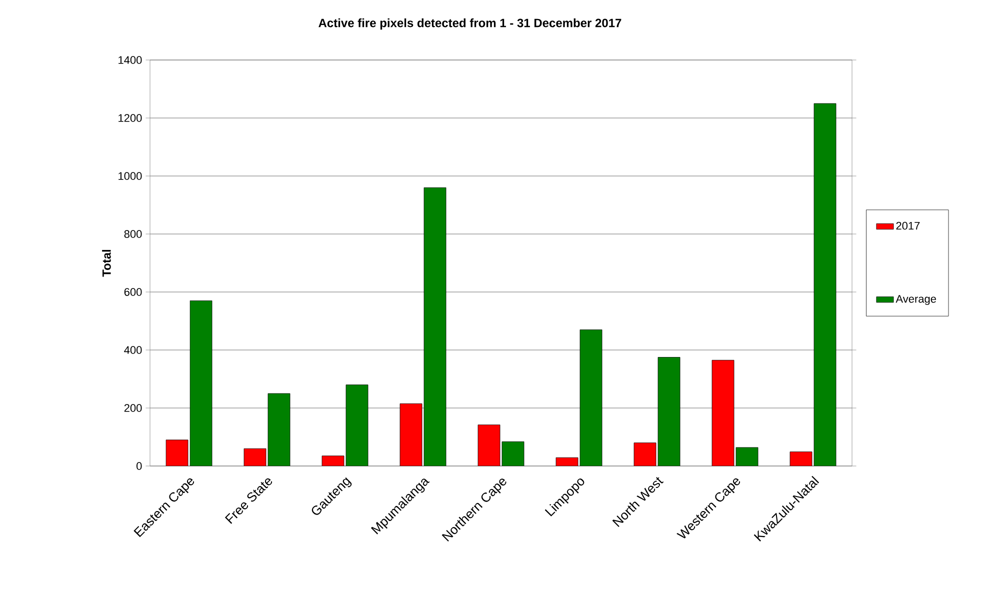 The height and width of the screenshot is (597, 990). Describe the element at coordinates (916, 300) in the screenshot. I see `legend-label: Average` at that location.